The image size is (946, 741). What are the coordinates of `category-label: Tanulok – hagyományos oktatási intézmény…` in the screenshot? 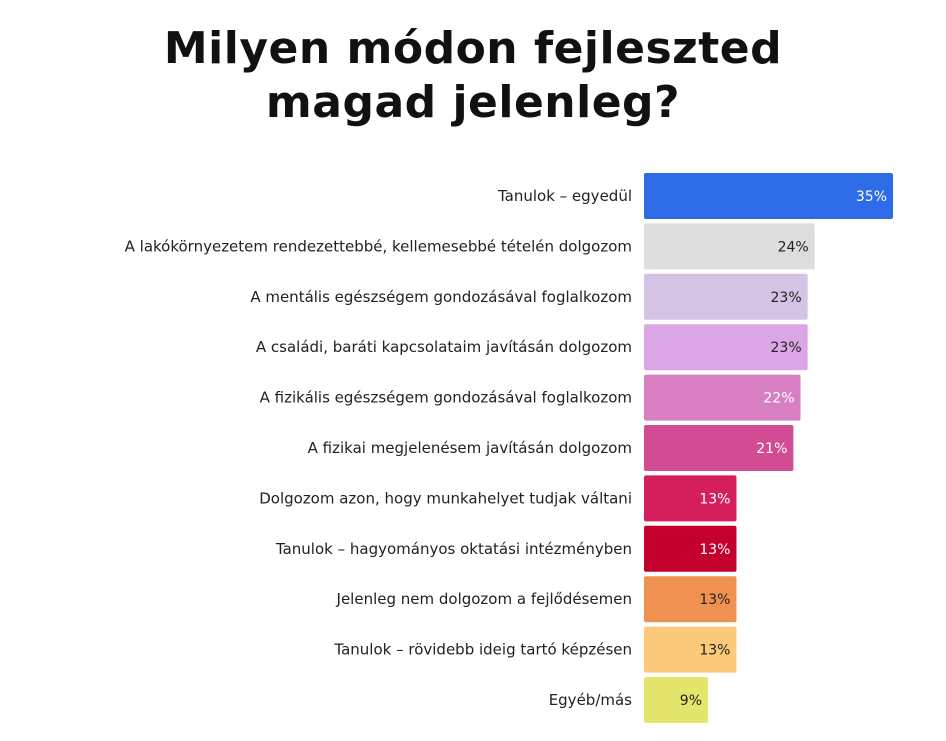 It's located at (453, 549).